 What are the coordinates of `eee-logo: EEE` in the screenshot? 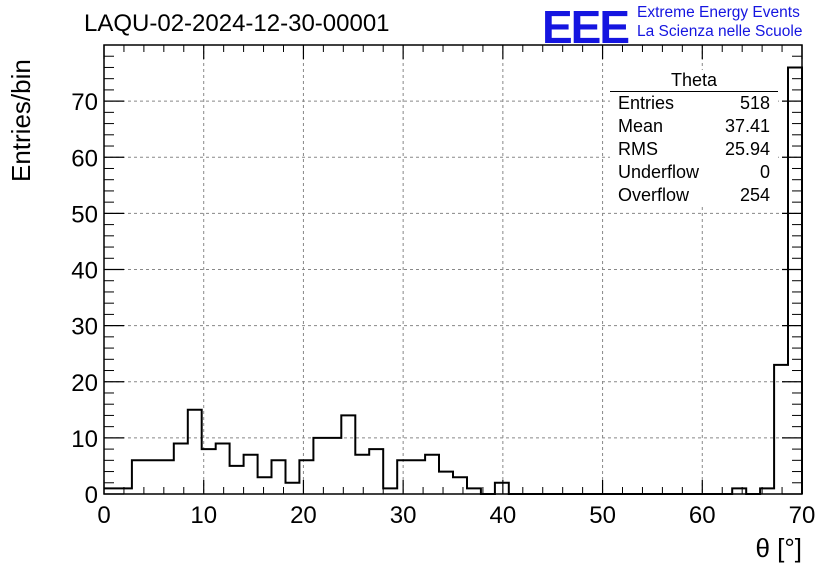 It's located at (586, 27).